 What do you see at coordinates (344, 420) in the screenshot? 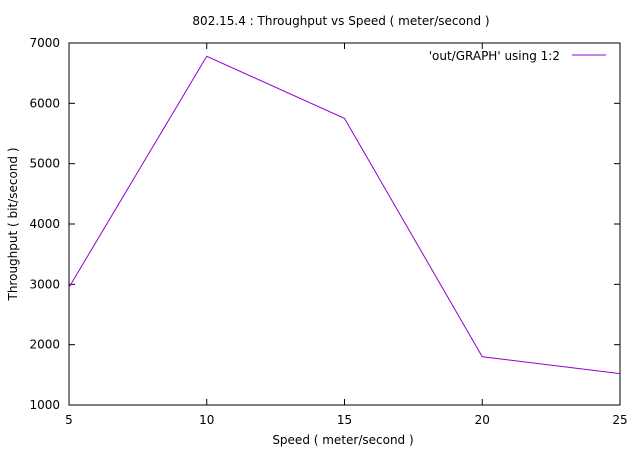
I see `x-tick-label: 15` at bounding box center [344, 420].